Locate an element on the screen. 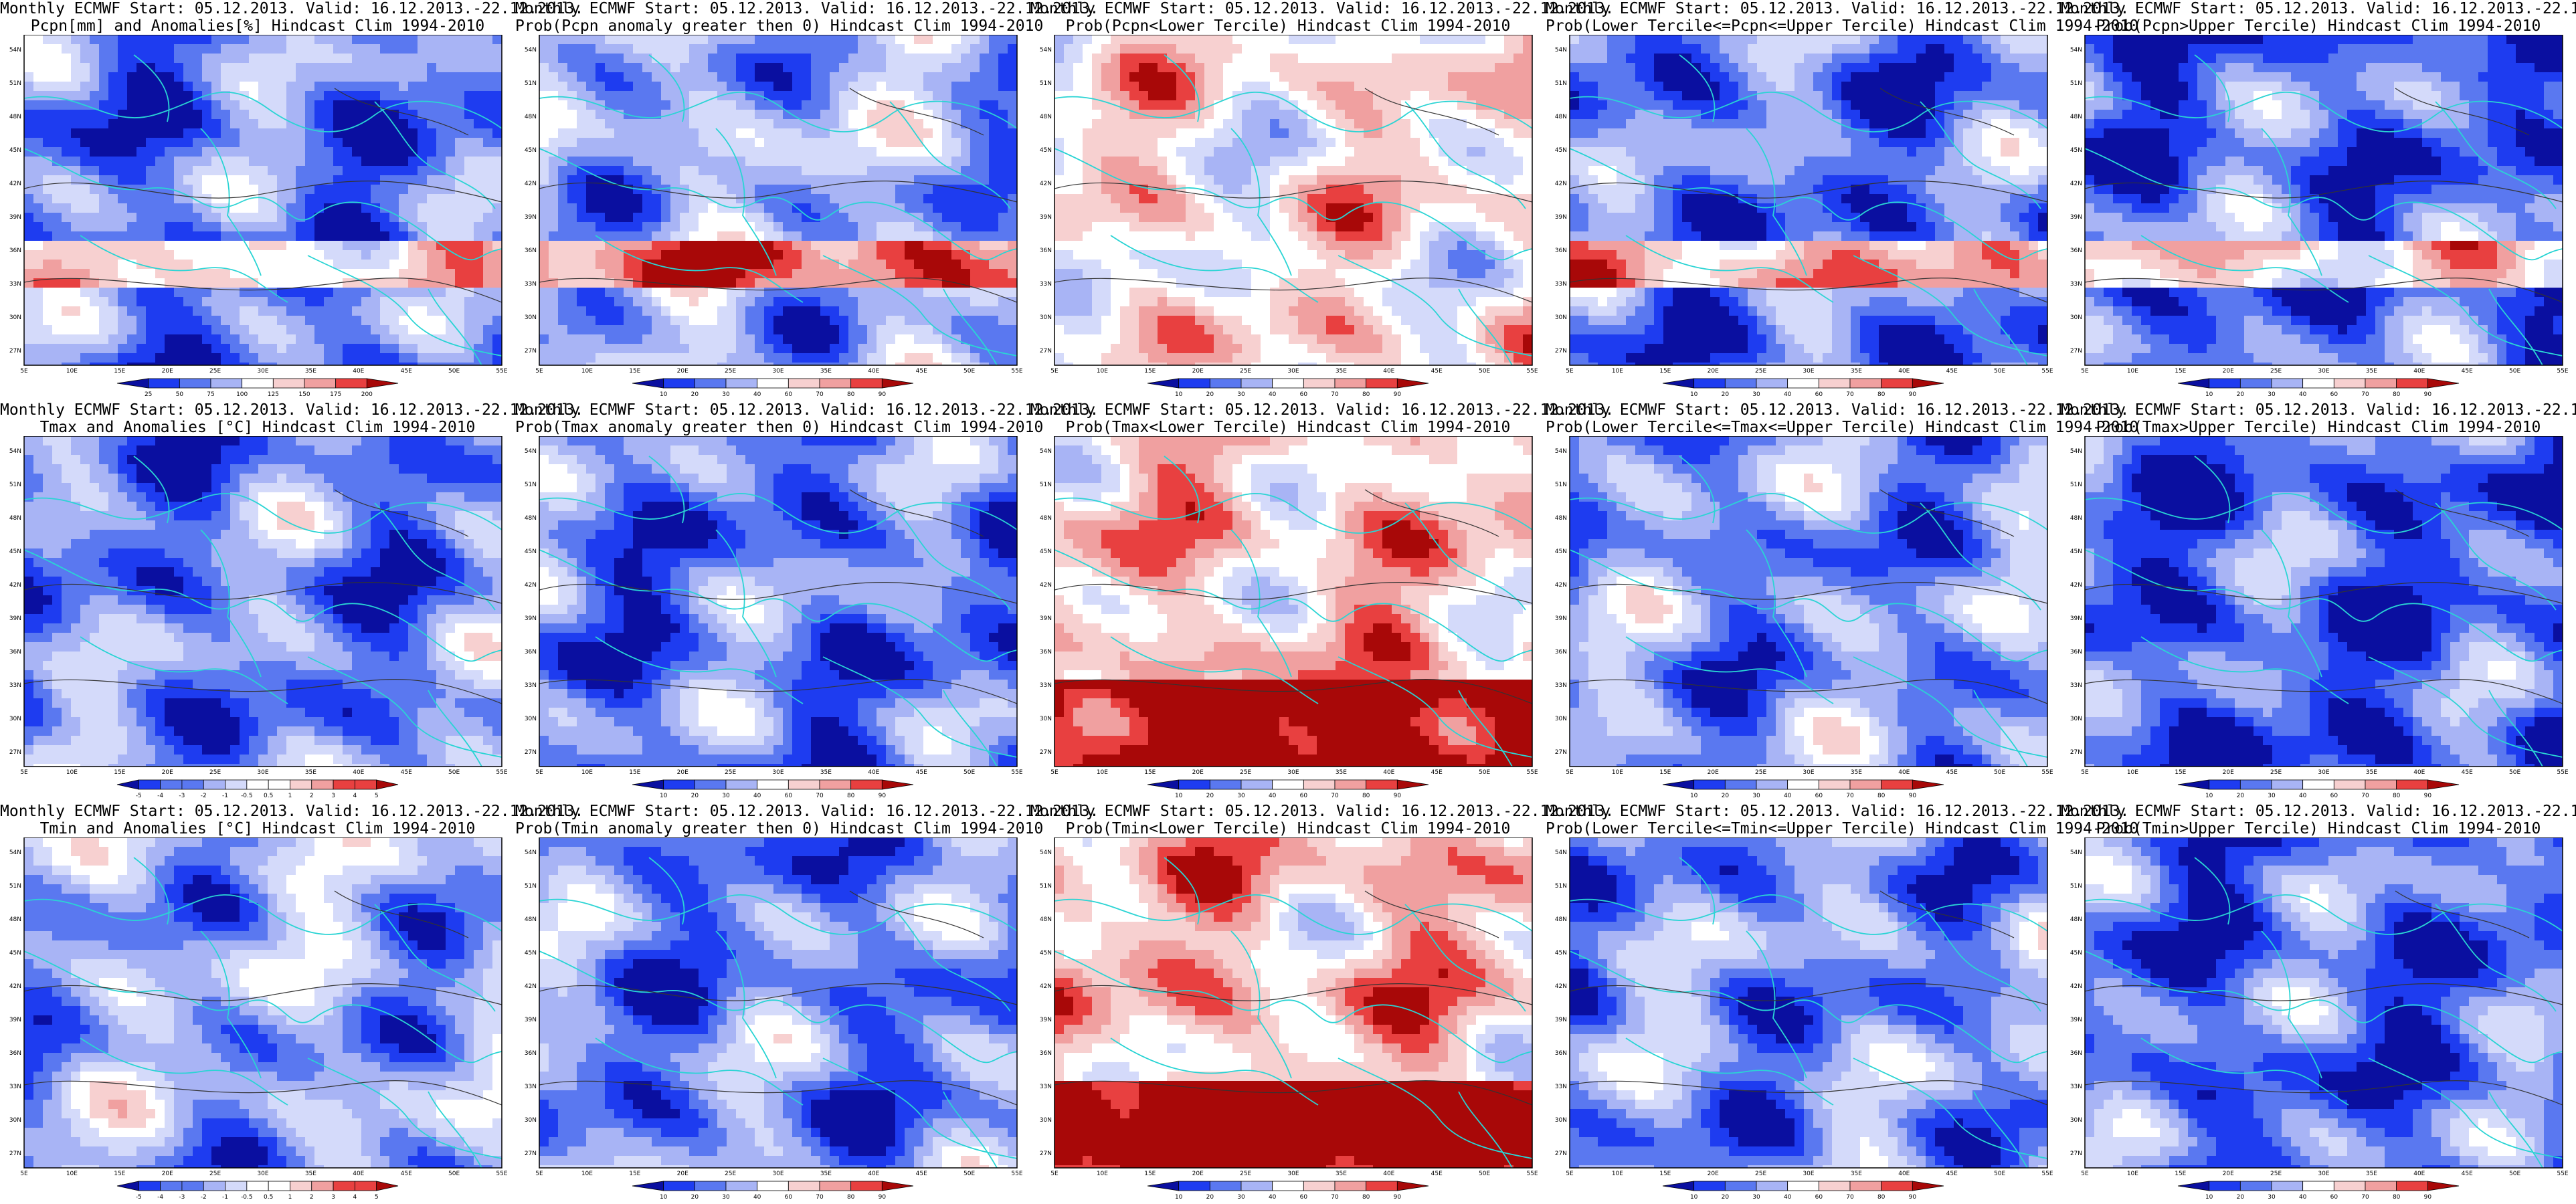 The height and width of the screenshot is (1204, 2576). colorbar-tick-label: 80 is located at coordinates (851, 796).